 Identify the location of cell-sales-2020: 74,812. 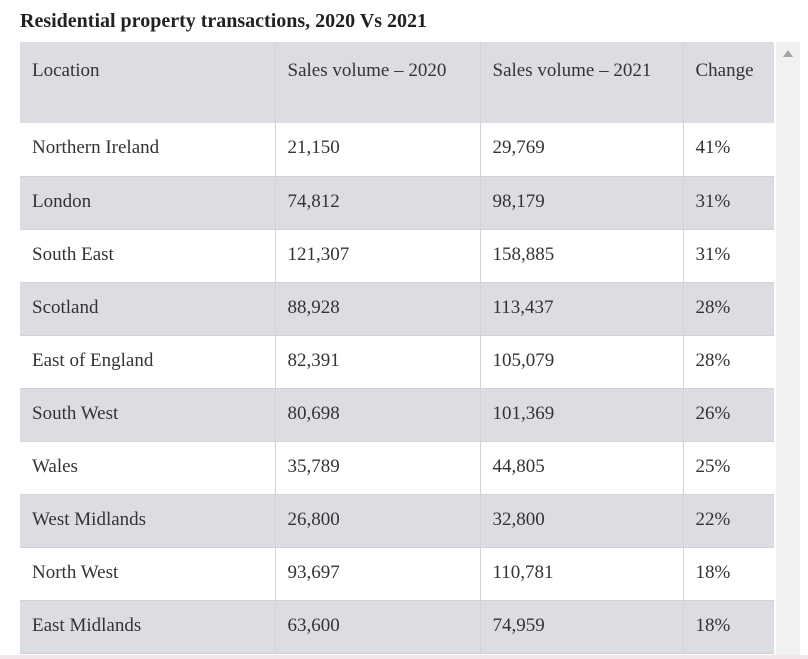
(377, 203).